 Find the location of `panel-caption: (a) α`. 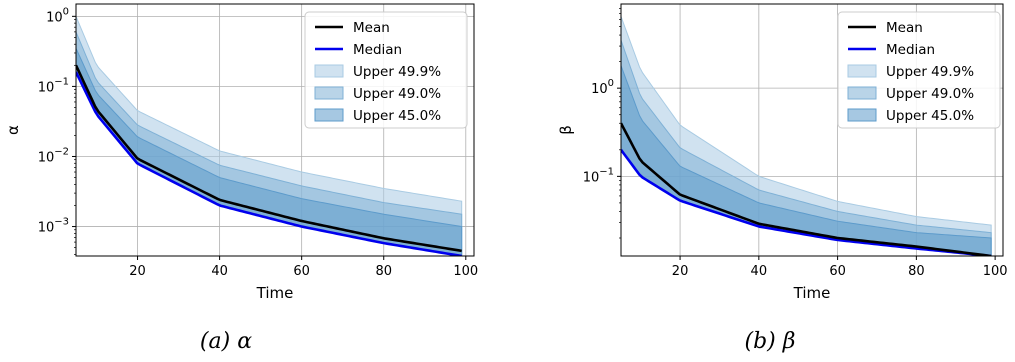

panel-caption: (a) α is located at coordinates (226, 341).